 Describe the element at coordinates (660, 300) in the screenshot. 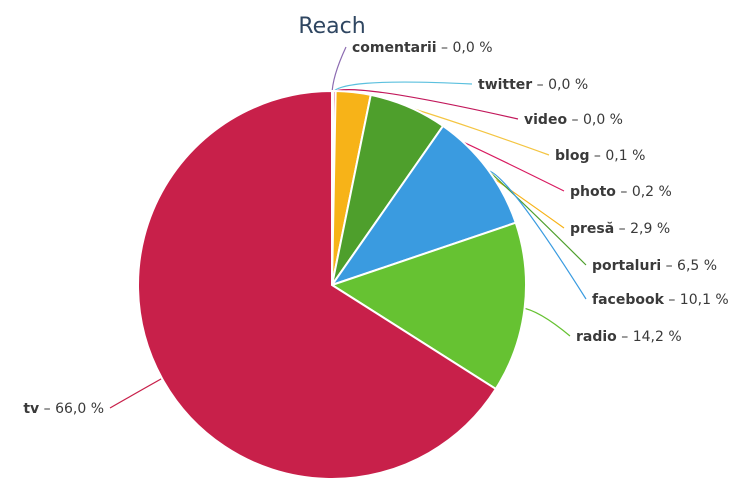

I see `data-label-facebook: facebook – 10,1 %` at that location.